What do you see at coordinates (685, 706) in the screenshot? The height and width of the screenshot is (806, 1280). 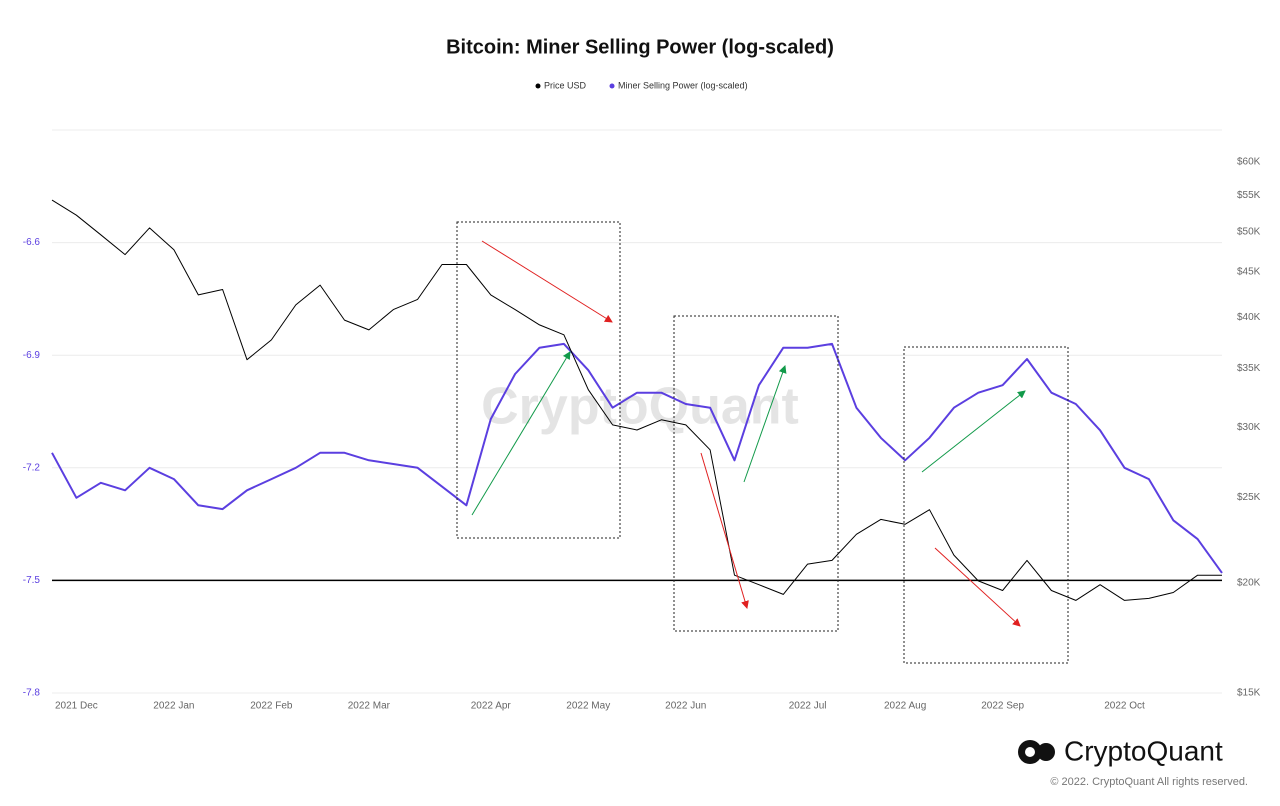 I see `x-tick-label: 2022 Jun` at bounding box center [685, 706].